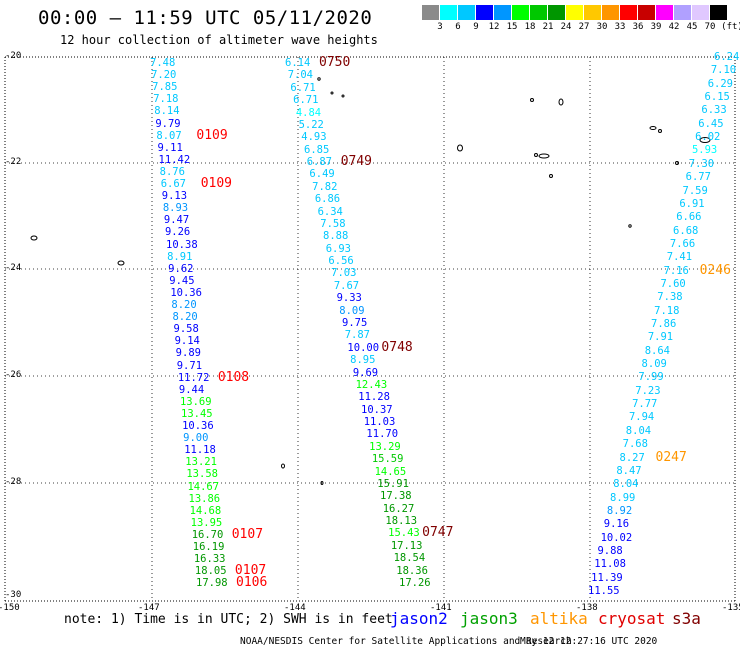  I want to click on swh-value: 9.16, so click(616, 524).